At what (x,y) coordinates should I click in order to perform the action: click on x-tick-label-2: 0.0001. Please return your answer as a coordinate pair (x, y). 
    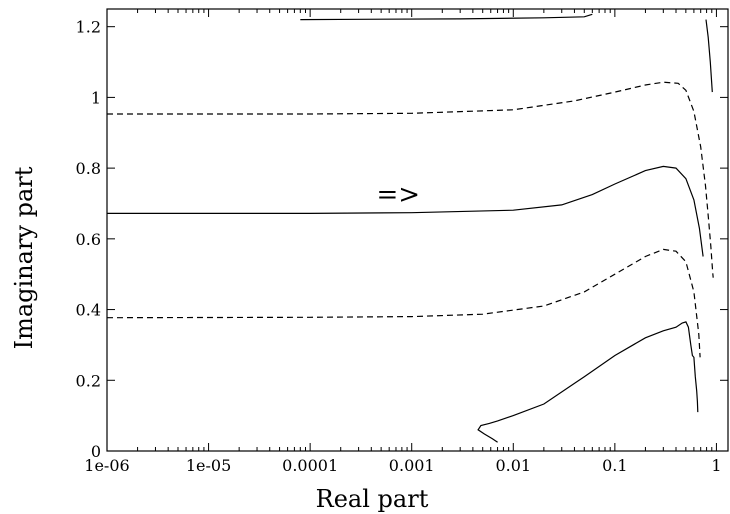
    Looking at the image, I should click on (310, 465).